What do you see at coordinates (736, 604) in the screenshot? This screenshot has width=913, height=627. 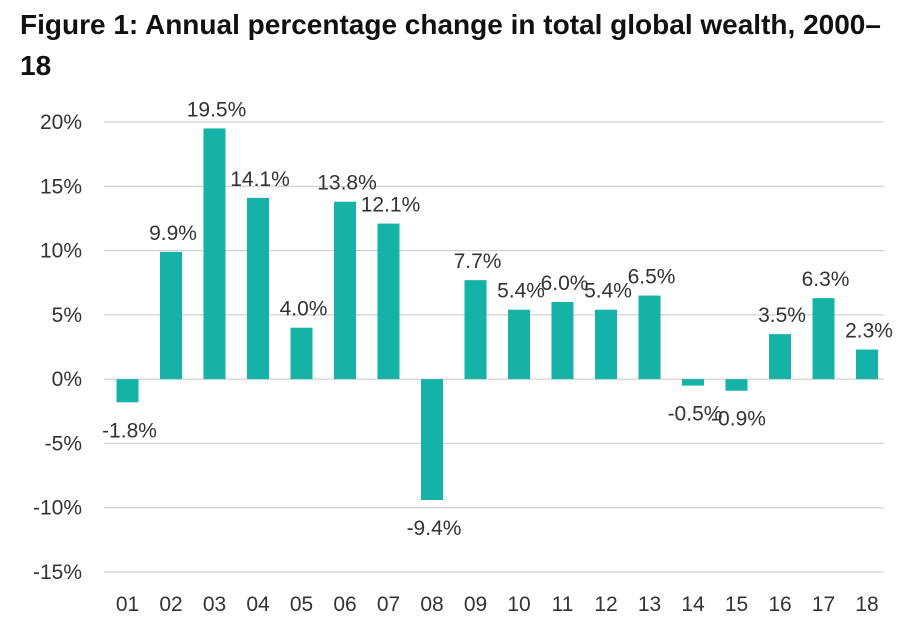 I see `x-tick-label: 15` at bounding box center [736, 604].